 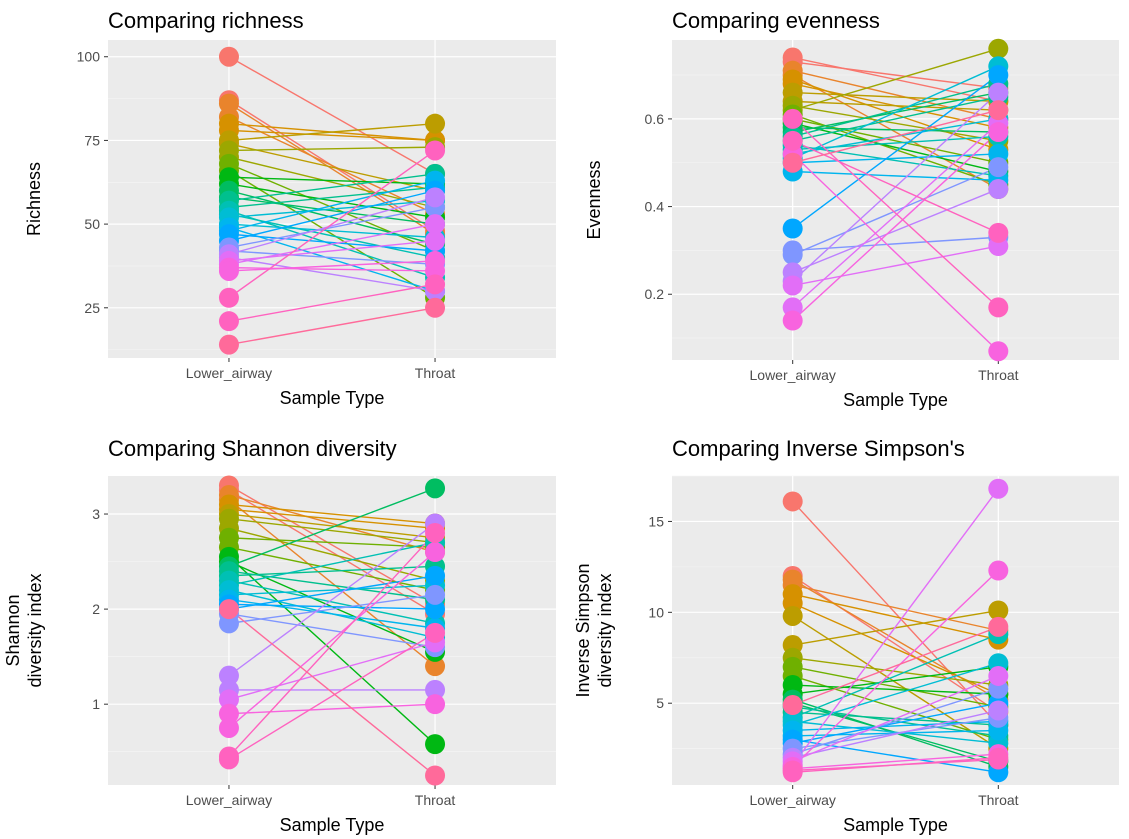 What do you see at coordinates (96, 704) in the screenshot?
I see `y-tick-label: 1` at bounding box center [96, 704].